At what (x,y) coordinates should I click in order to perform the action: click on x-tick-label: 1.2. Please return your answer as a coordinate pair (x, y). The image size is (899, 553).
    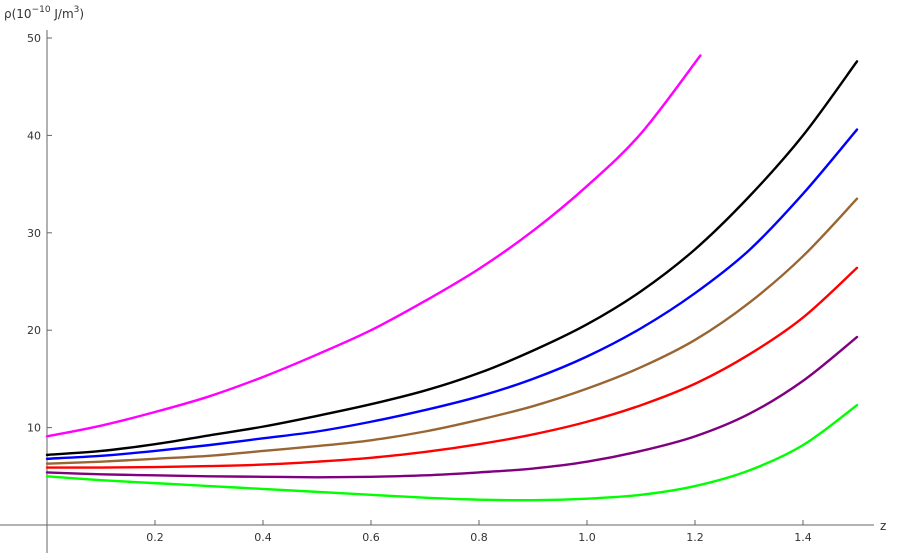
    Looking at the image, I should click on (695, 537).